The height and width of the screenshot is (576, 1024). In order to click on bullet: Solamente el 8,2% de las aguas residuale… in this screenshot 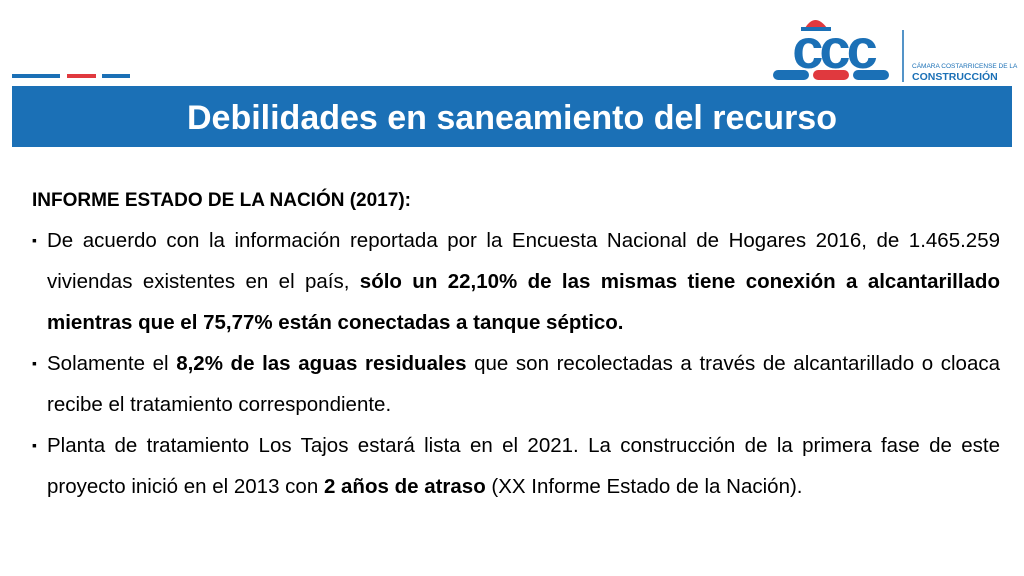, I will do `click(516, 384)`.